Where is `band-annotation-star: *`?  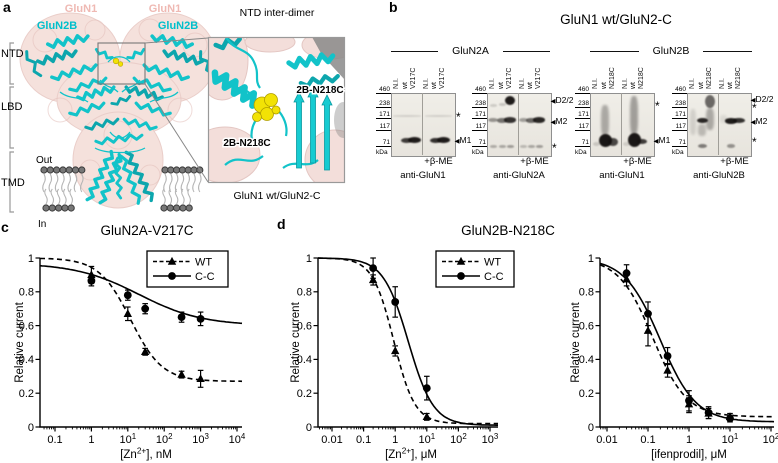 band-annotation-star: * is located at coordinates (754, 108).